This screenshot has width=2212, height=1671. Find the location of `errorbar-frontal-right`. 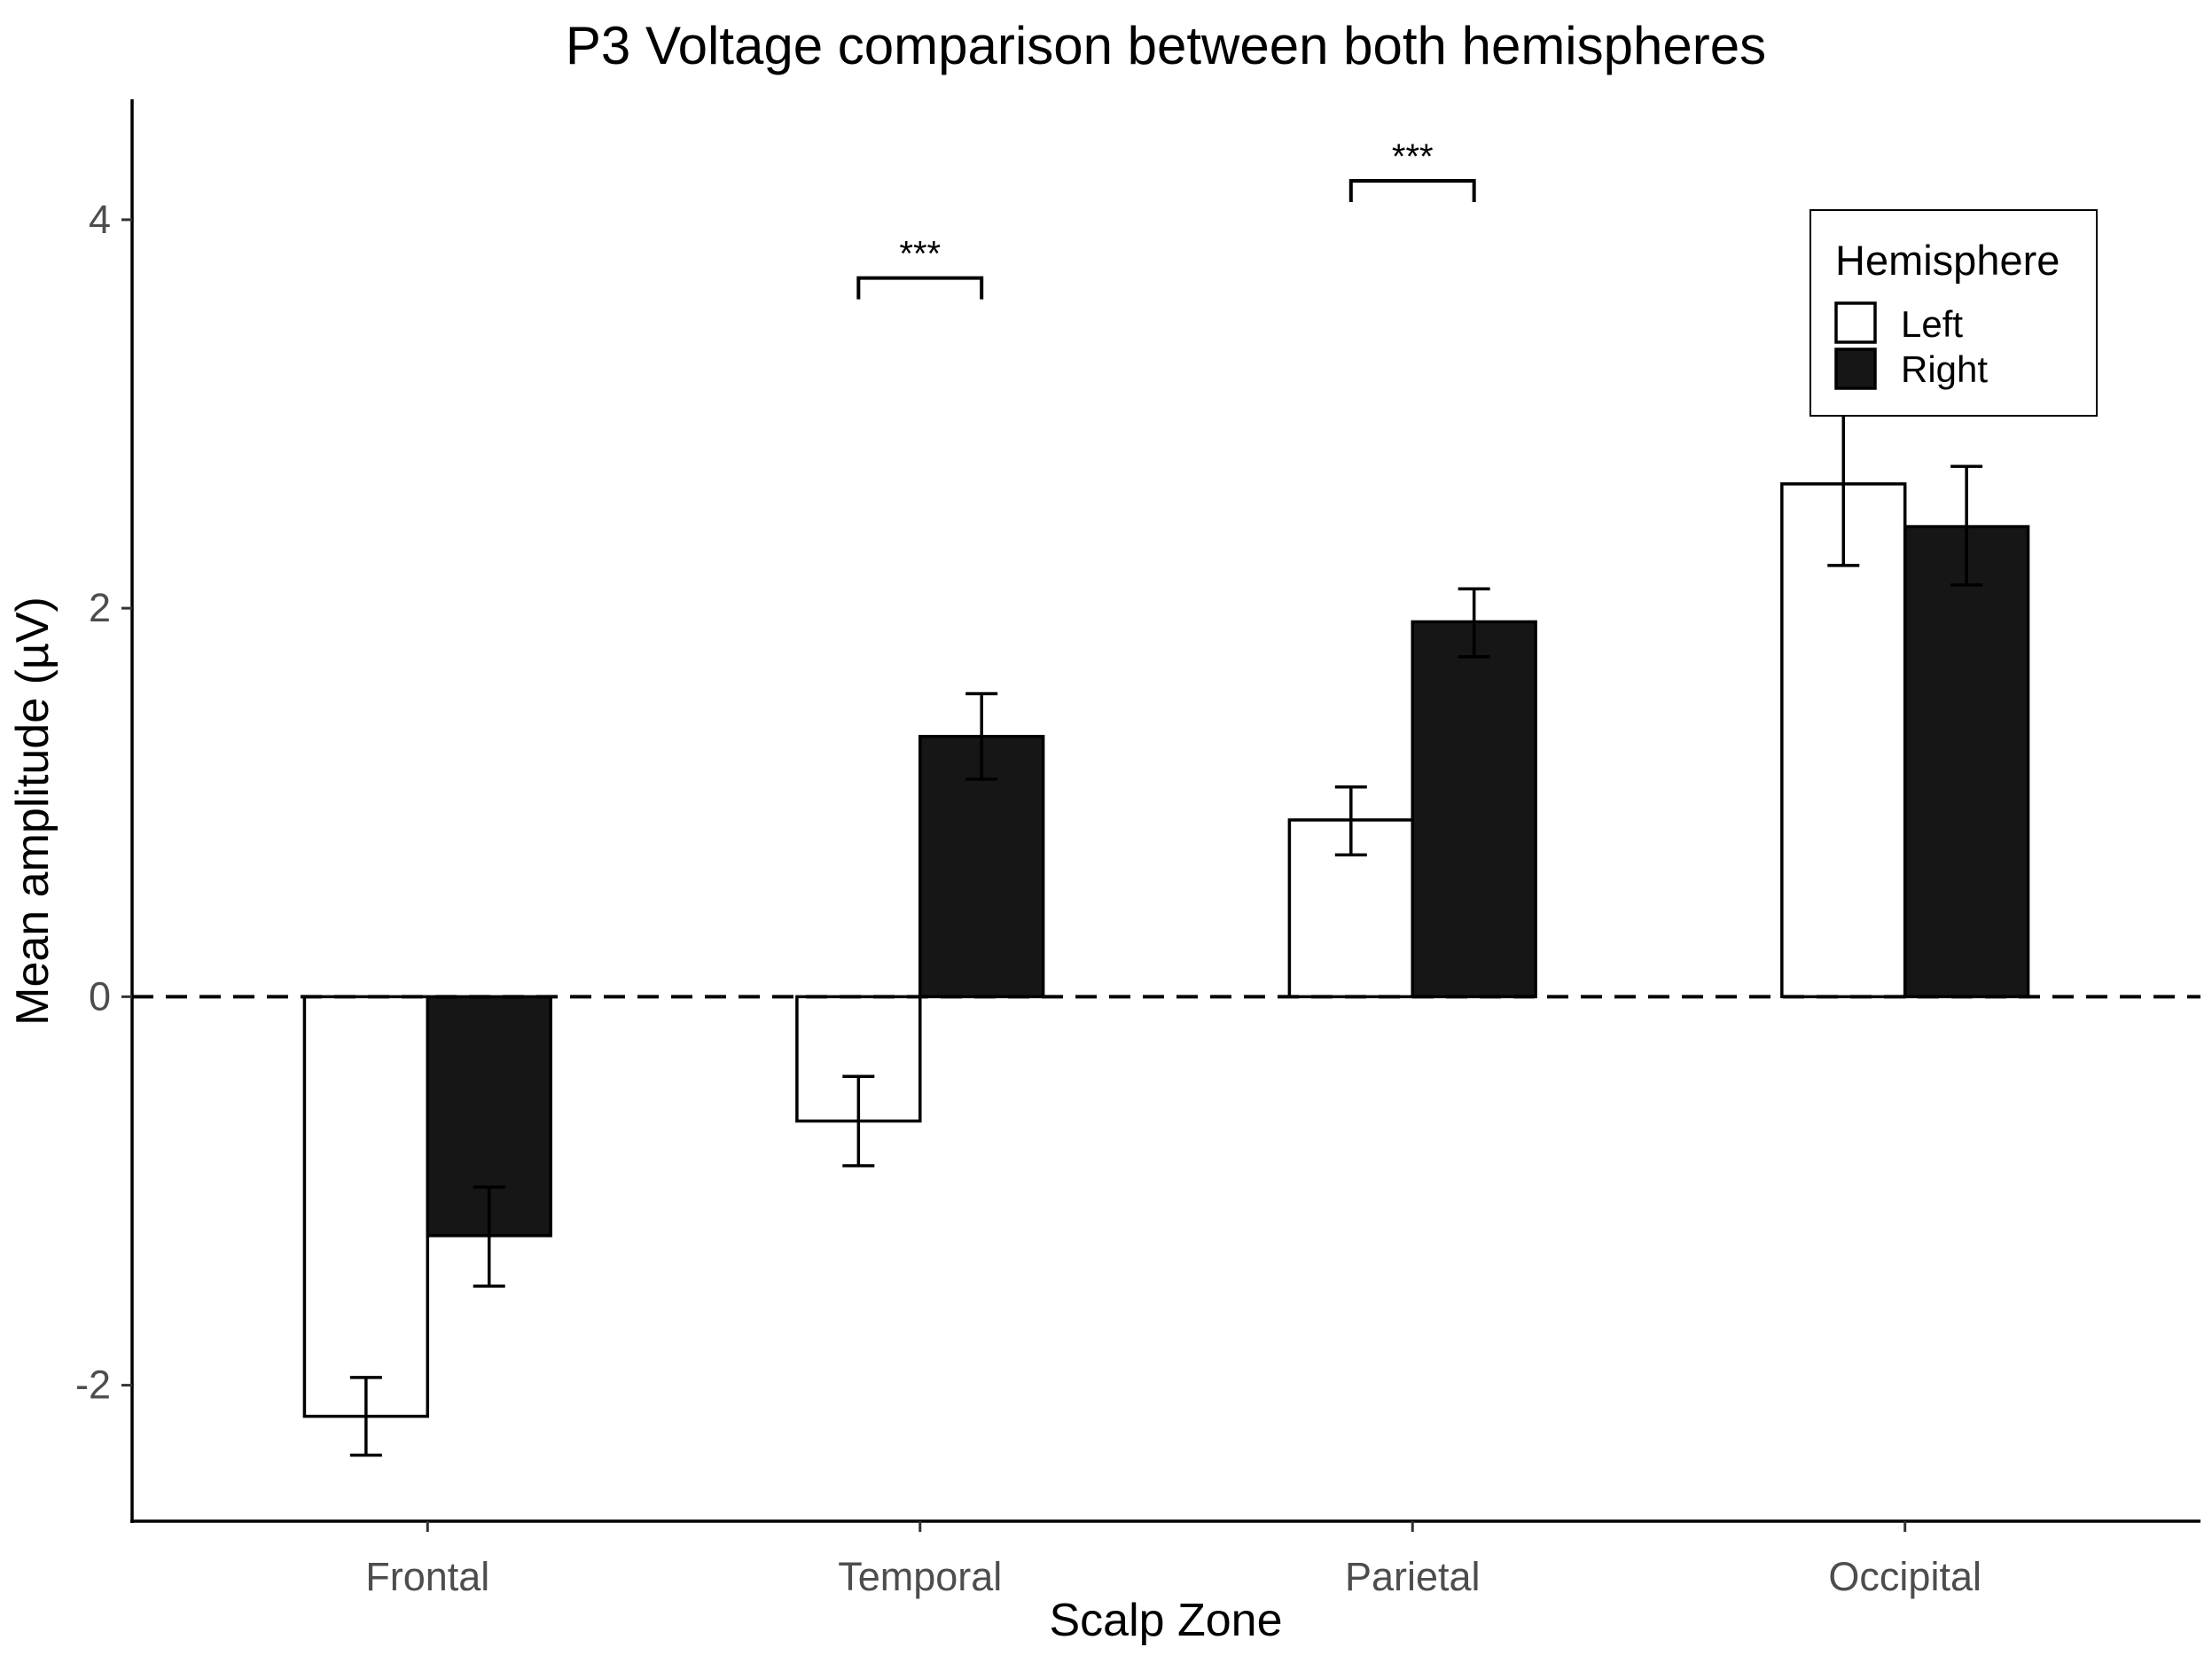

errorbar-frontal-right is located at coordinates (489, 1236).